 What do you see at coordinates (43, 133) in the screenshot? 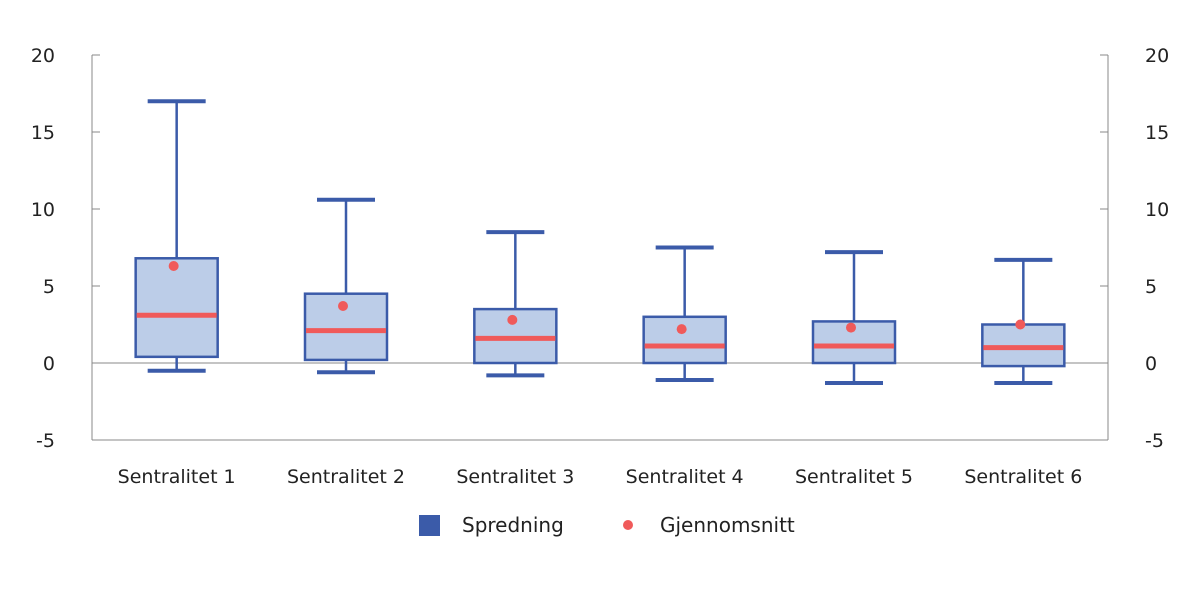
I see `tick-label-left: 15` at bounding box center [43, 133].